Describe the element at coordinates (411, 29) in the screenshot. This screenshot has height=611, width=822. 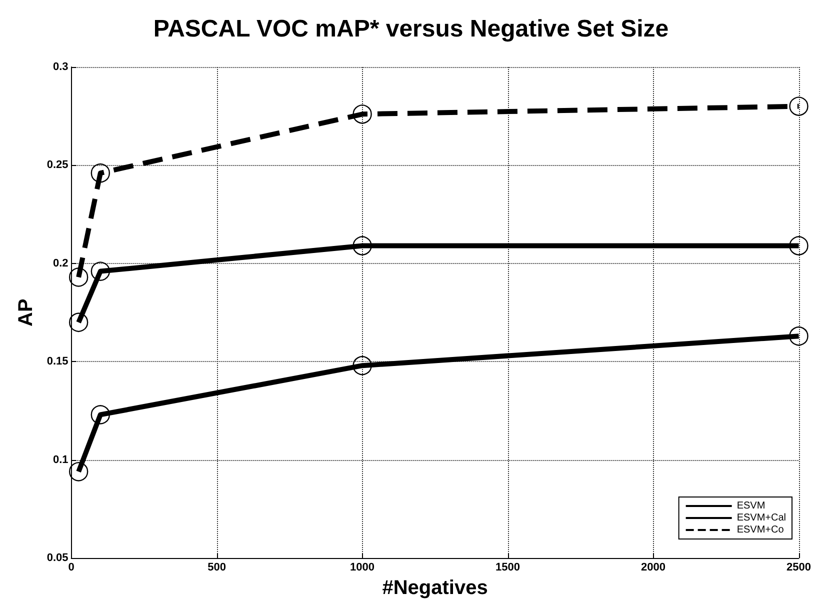
I see `chart-title: PASCAL VOC mAP* versus Negative Set Size` at that location.